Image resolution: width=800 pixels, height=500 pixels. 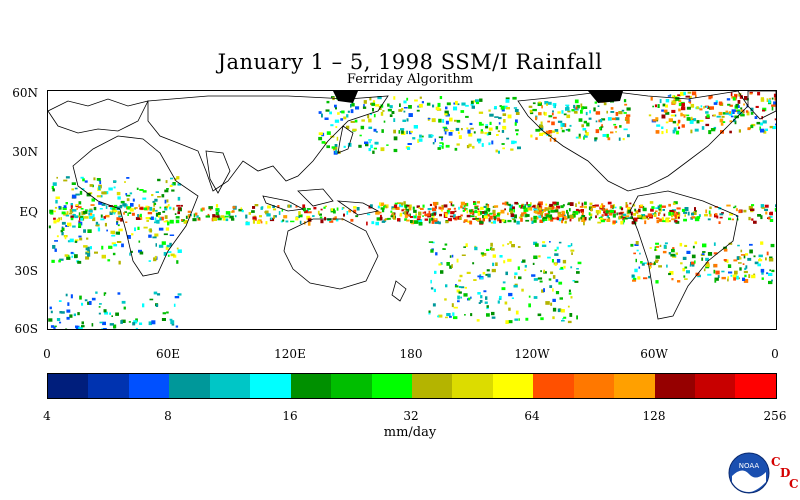 I want to click on colorbar, so click(x=412, y=386).